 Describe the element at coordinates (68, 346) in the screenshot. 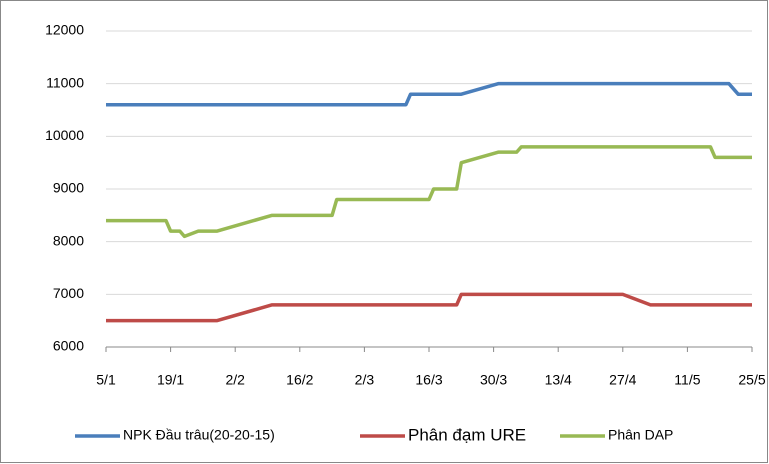

I see `y-tick-label: 6000` at that location.